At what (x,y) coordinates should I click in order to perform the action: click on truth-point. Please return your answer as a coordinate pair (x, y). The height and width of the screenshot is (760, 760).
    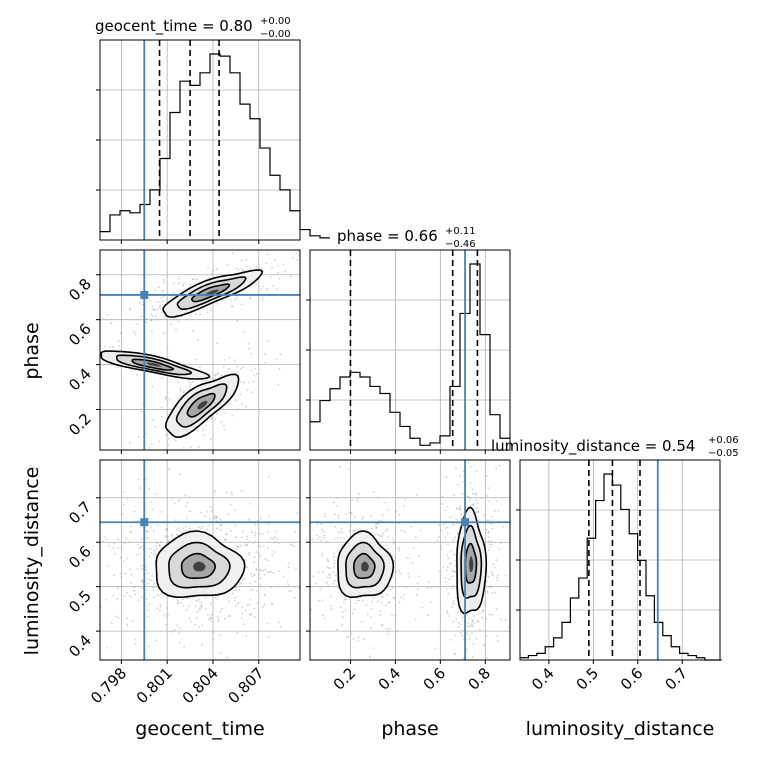
    Looking at the image, I should click on (144, 522).